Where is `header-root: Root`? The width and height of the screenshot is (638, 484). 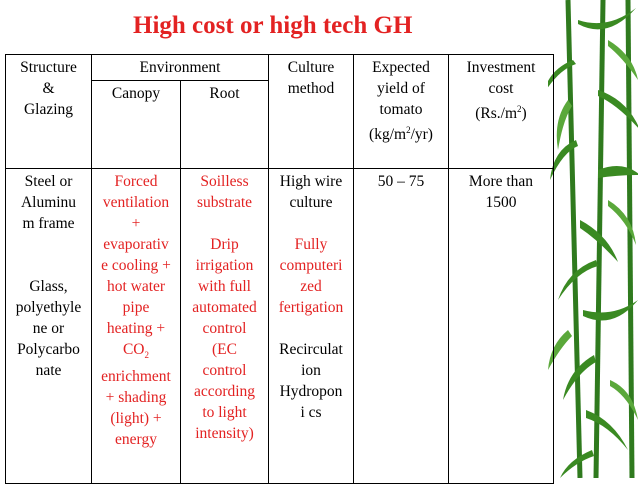
header-root: Root is located at coordinates (224, 124).